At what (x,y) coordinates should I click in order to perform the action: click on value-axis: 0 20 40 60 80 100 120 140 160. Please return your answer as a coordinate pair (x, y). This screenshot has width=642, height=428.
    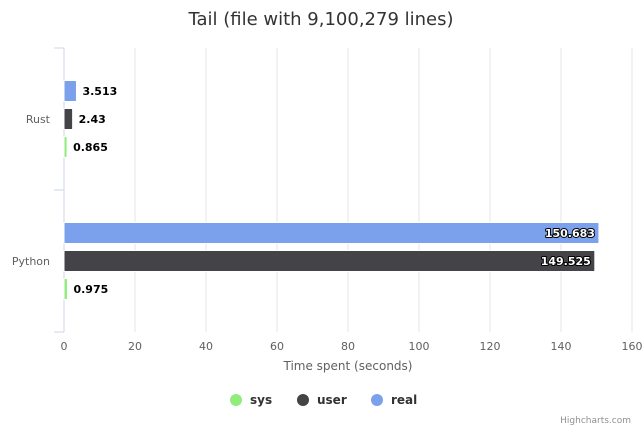
    Looking at the image, I should click on (351, 346).